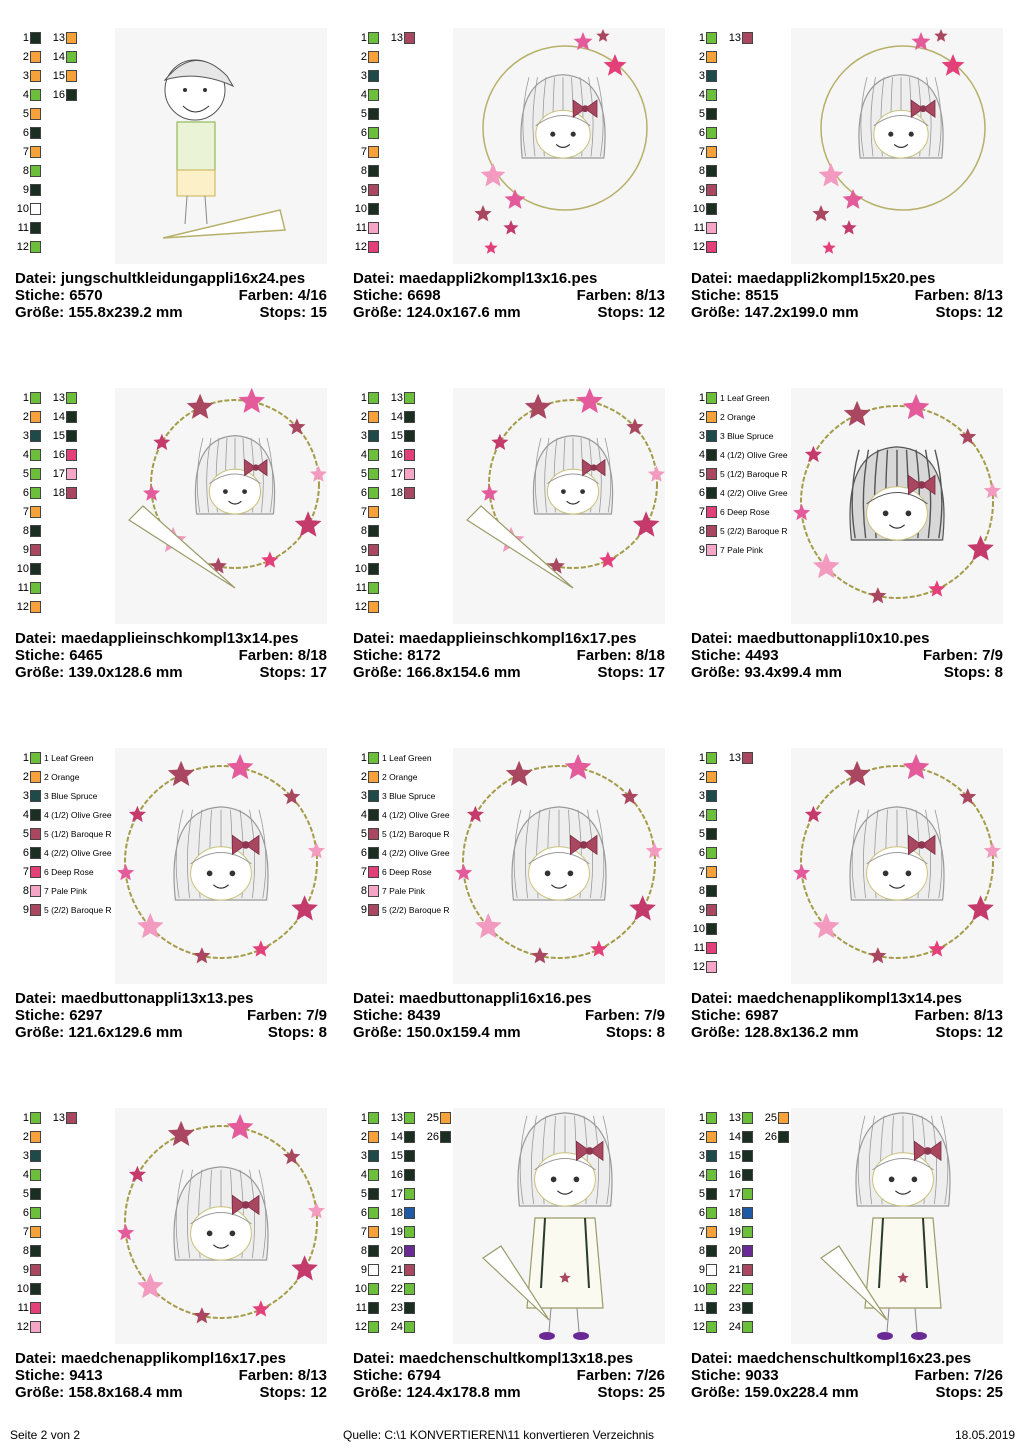  Describe the element at coordinates (312, 655) in the screenshot. I see `color-count: 8/18` at that location.